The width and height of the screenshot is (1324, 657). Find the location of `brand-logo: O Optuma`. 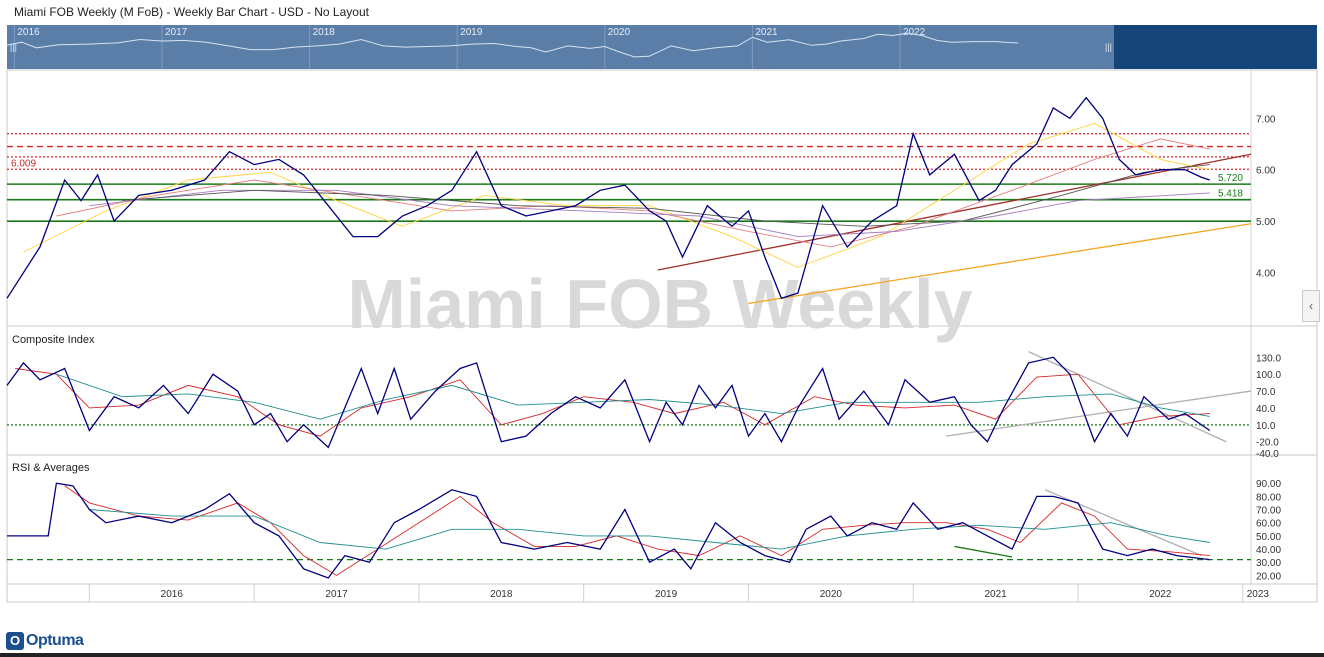

brand-logo: O Optuma is located at coordinates (45, 641).